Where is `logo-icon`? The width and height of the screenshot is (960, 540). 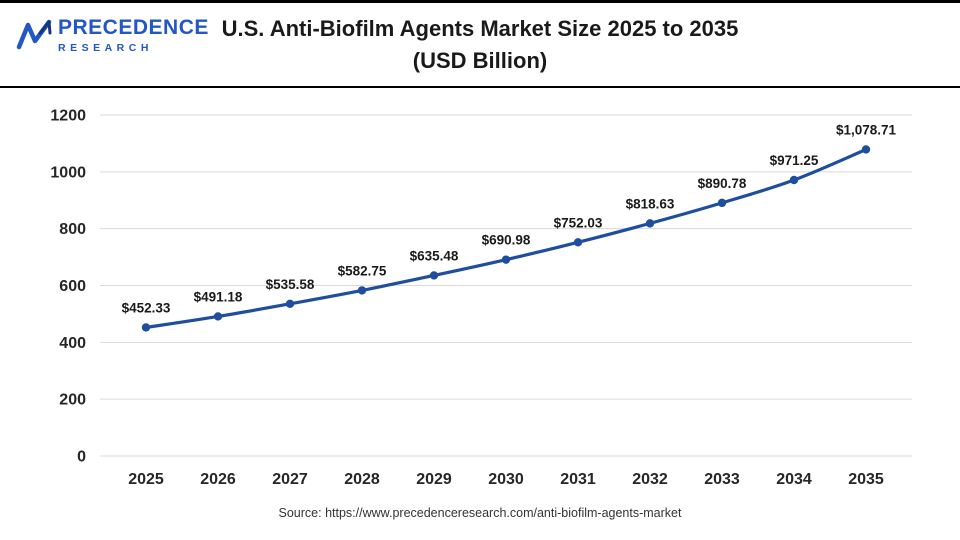
logo-icon is located at coordinates (34, 34).